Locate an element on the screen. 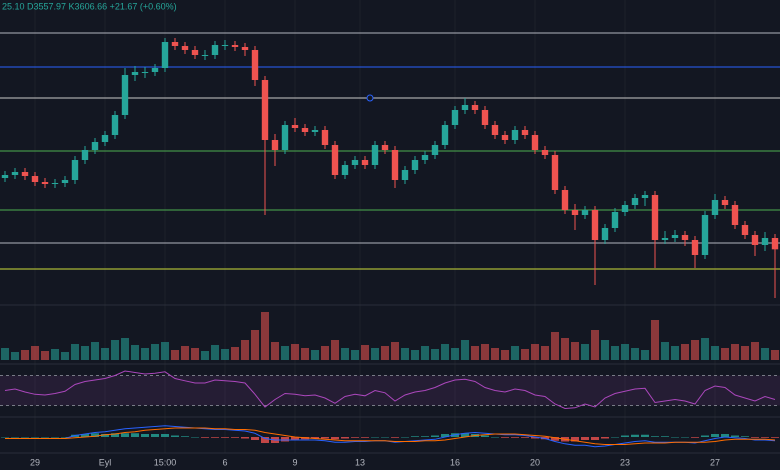 This screenshot has height=470, width=780. rsi-line is located at coordinates (390, 390).